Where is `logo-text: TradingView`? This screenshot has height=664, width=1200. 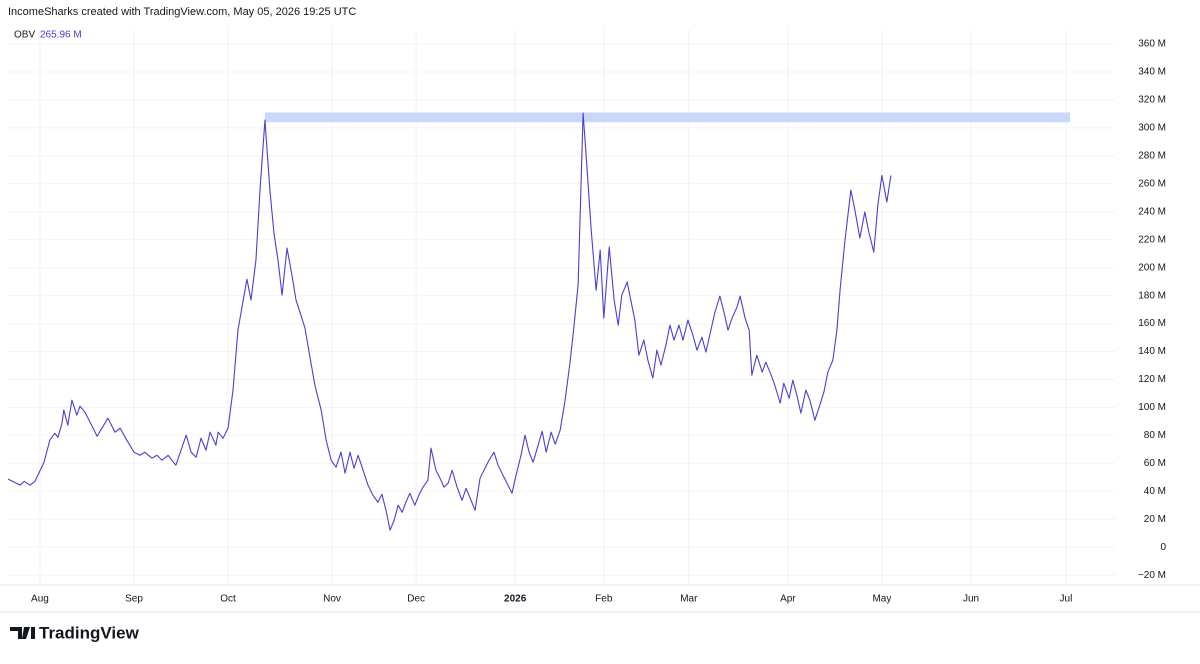
logo-text: TradingView is located at coordinates (89, 632).